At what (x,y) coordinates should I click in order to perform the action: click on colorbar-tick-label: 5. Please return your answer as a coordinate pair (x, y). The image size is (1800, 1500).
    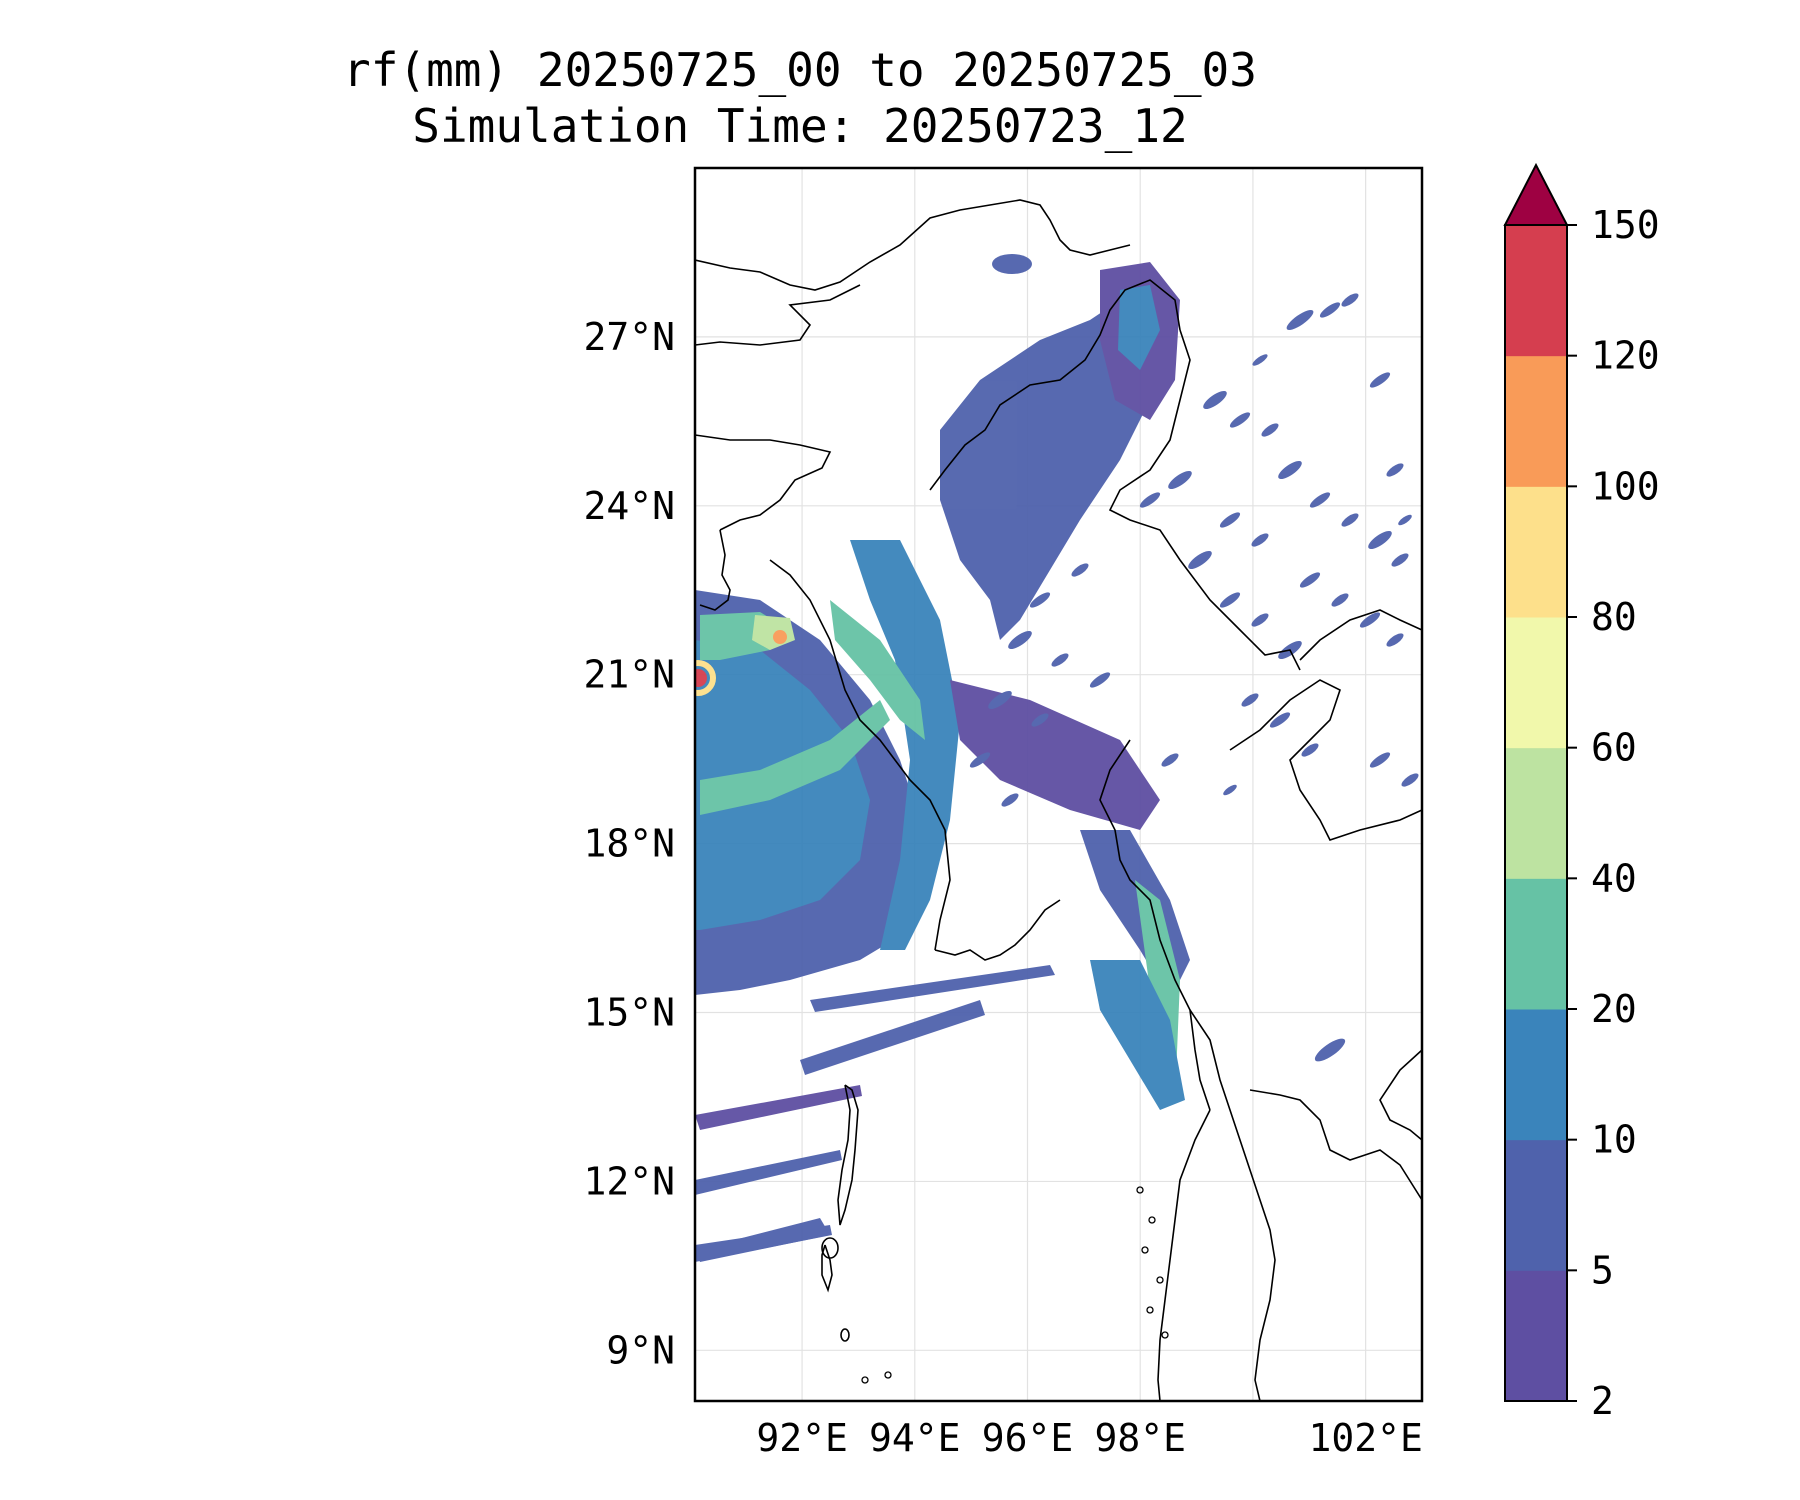
    Looking at the image, I should click on (1602, 1270).